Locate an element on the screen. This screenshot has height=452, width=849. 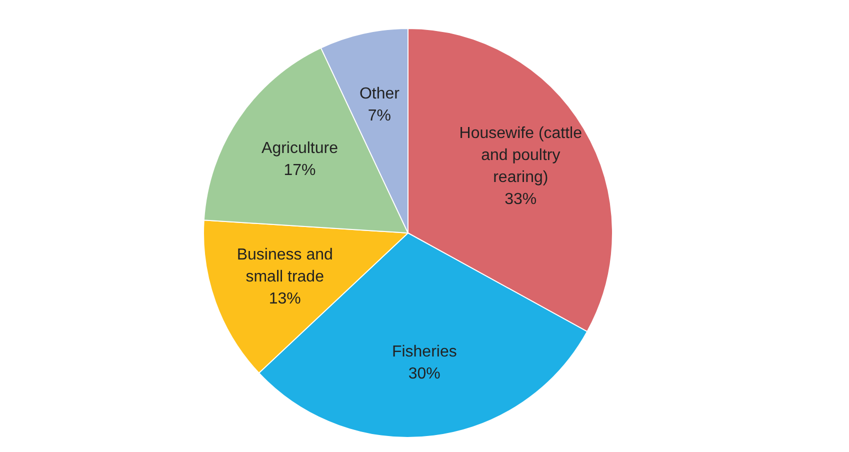
data-label: 30% is located at coordinates (424, 373).